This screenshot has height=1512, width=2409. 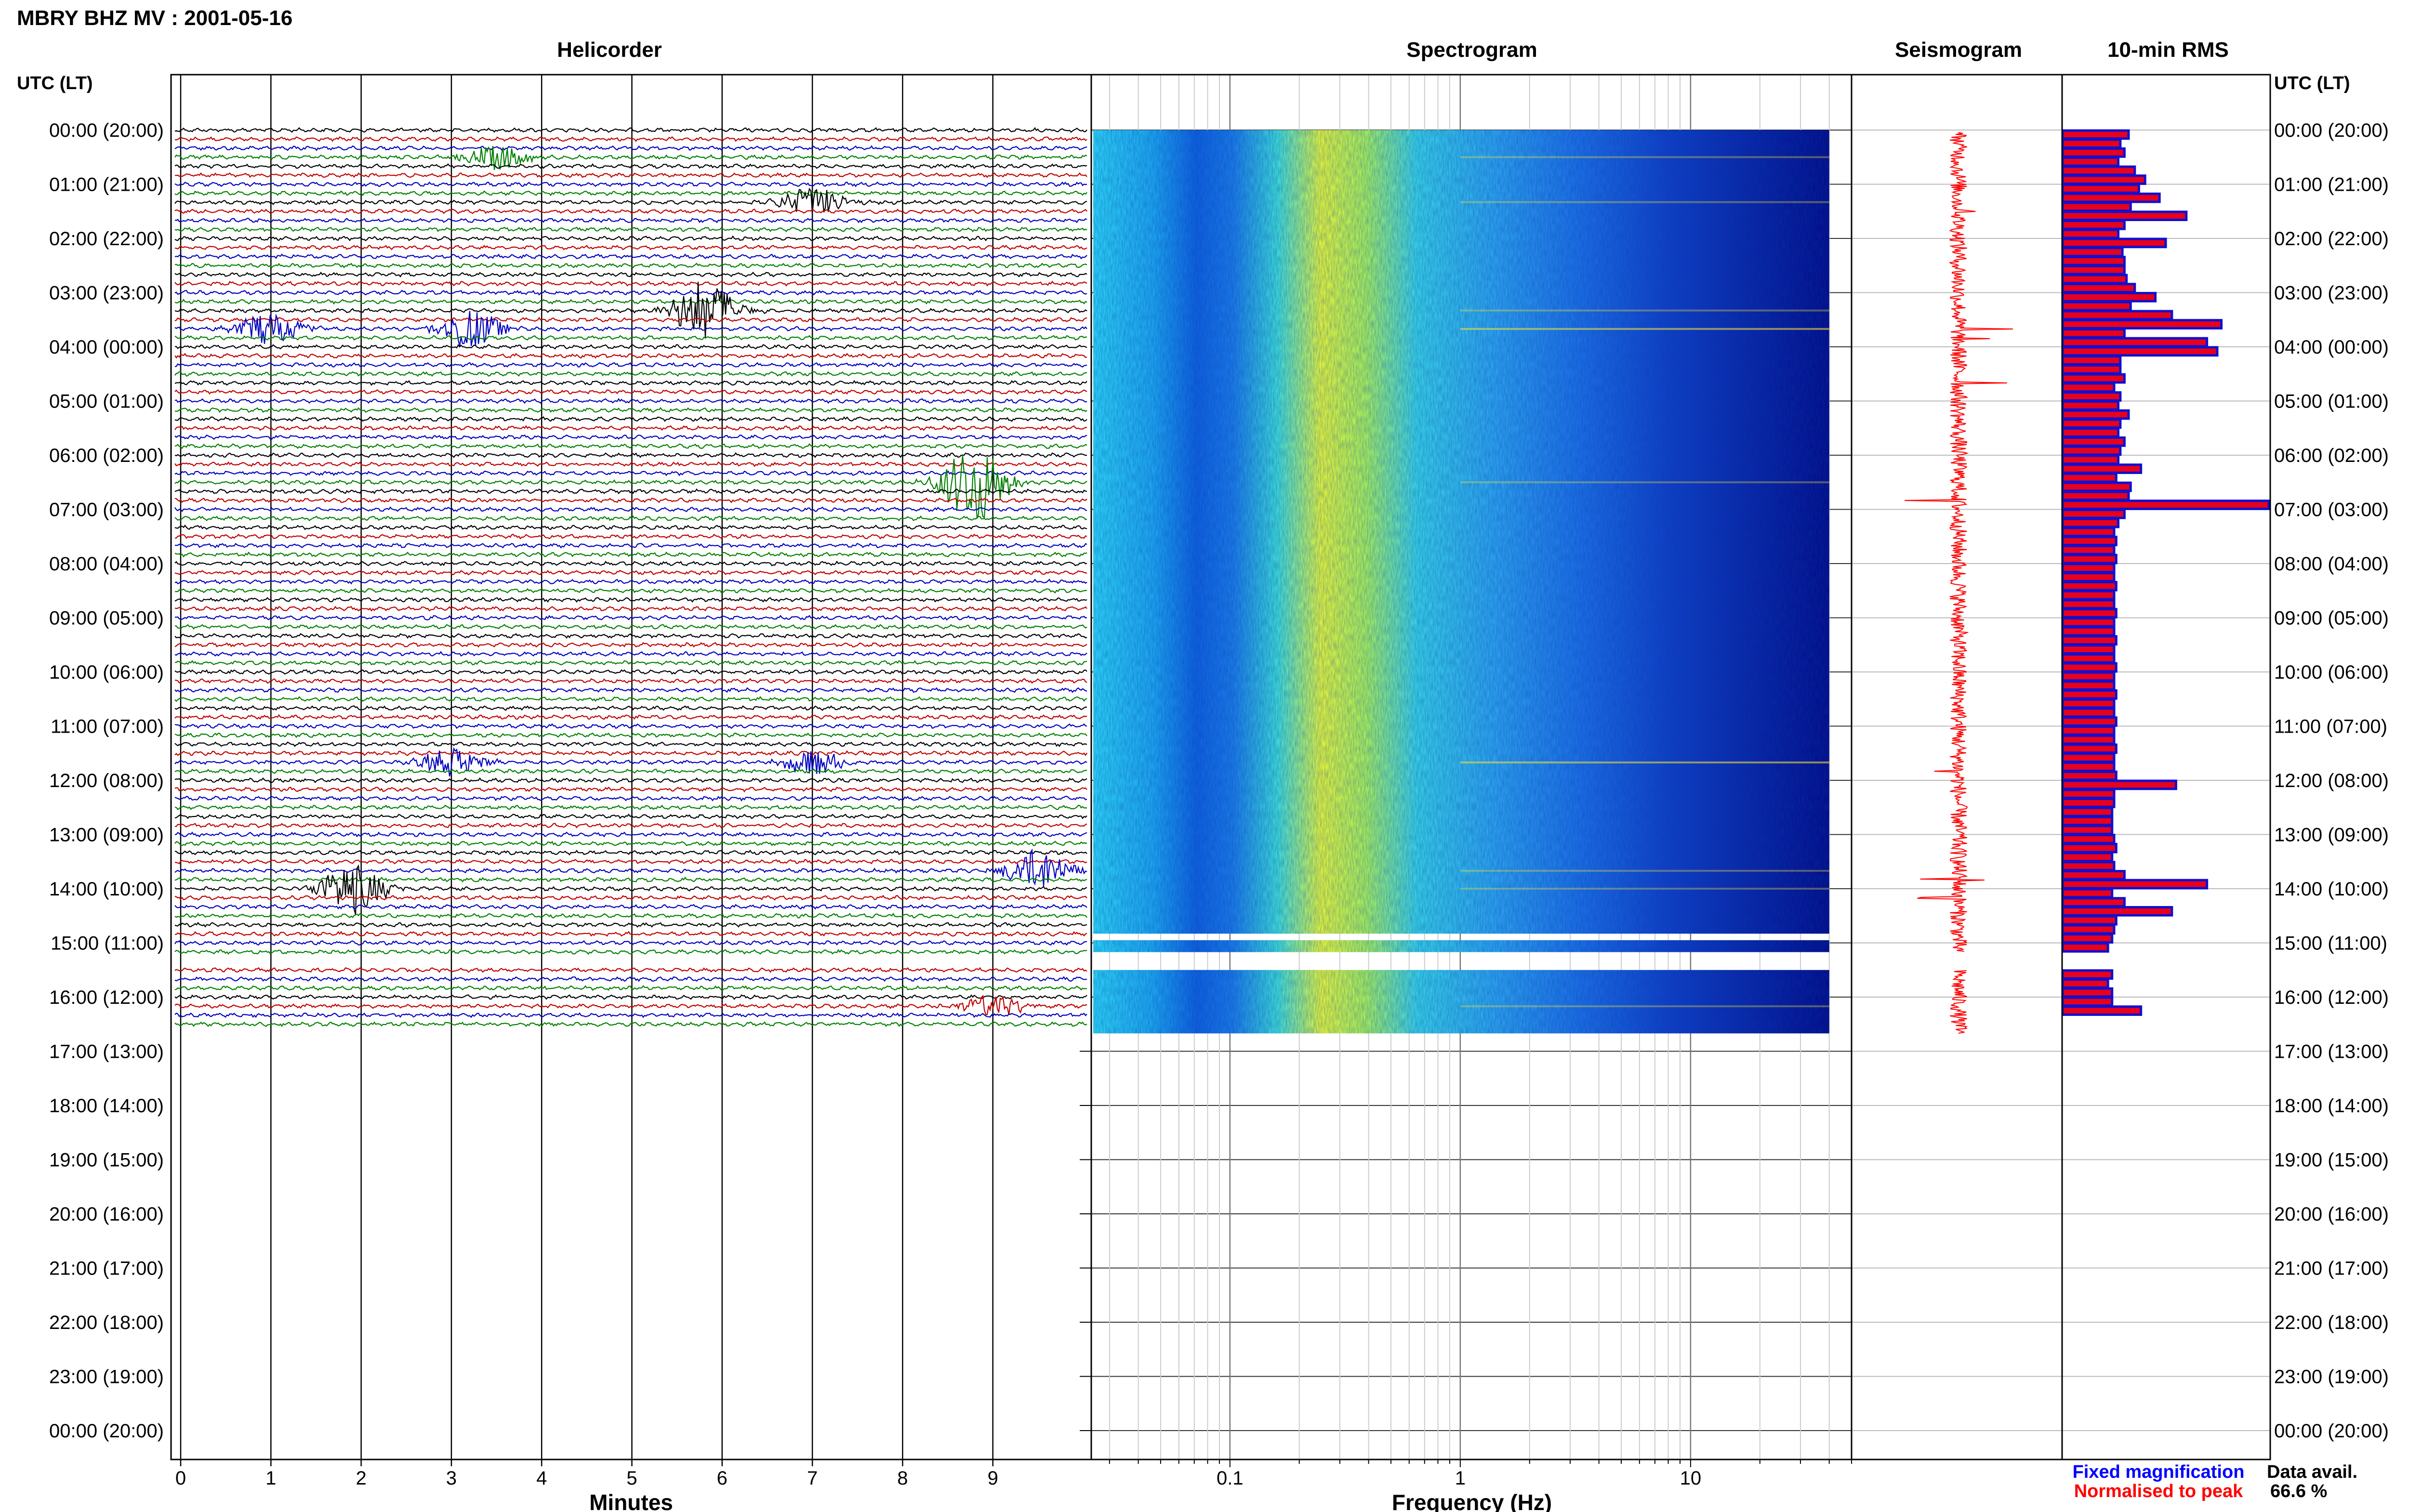 I want to click on helicorder-x-tick-label: 1, so click(x=270, y=1478).